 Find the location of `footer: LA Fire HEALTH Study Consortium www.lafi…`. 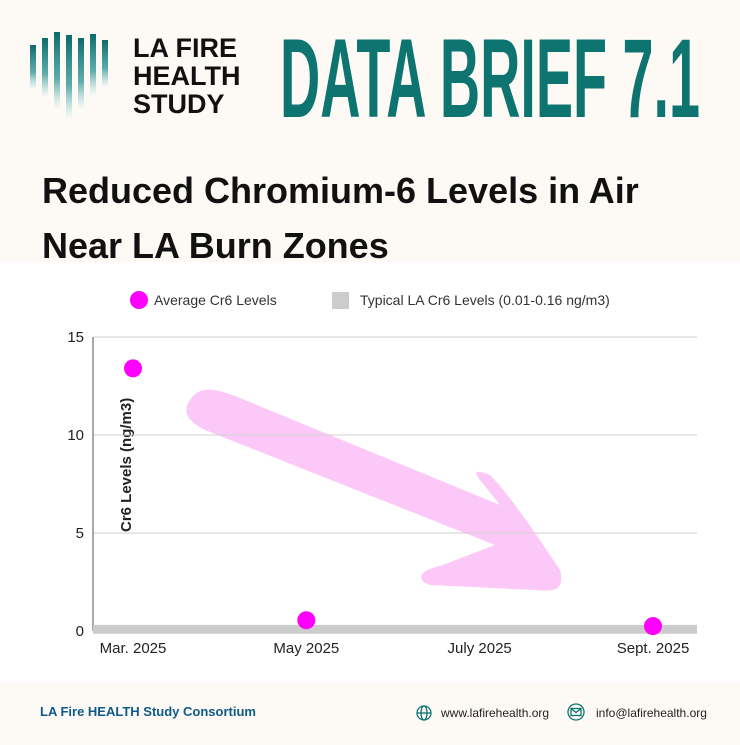

footer: LA Fire HEALTH Study Consortium www.lafi… is located at coordinates (373, 712).